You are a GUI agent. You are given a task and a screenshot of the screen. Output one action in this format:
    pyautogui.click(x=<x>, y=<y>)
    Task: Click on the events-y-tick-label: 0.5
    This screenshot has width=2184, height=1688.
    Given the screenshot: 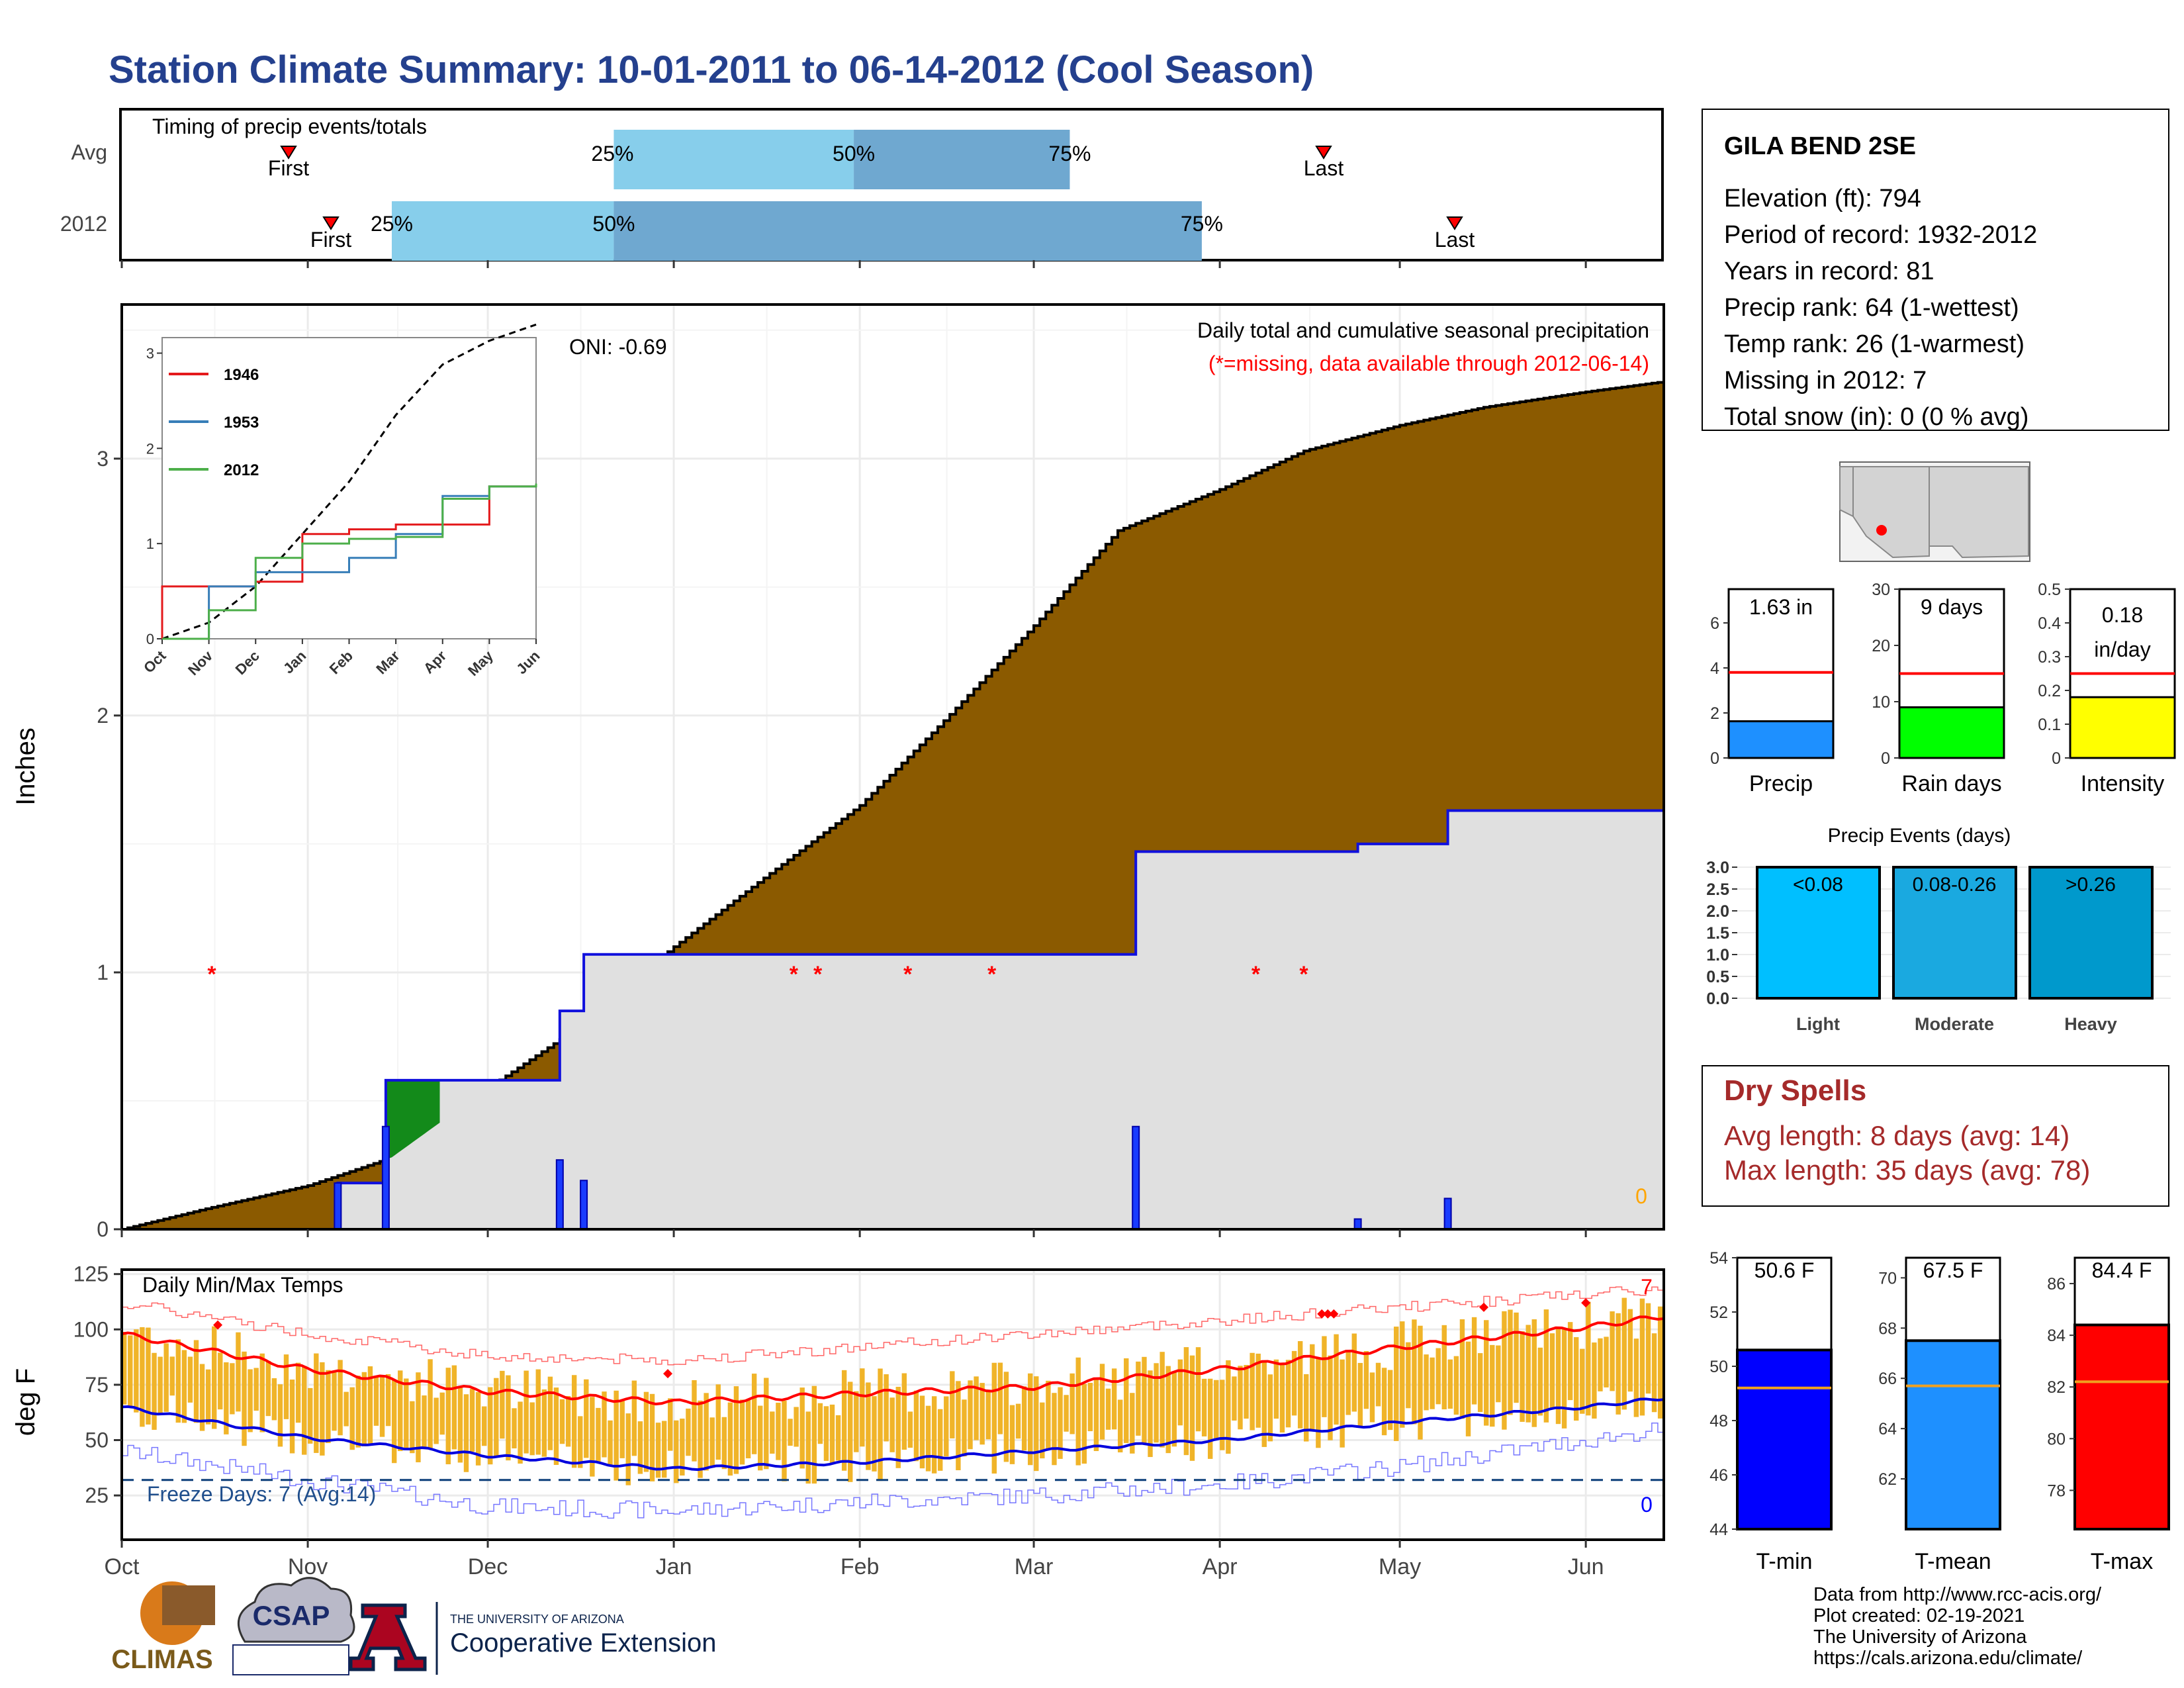 What is the action you would take?
    pyautogui.click(x=1718, y=977)
    